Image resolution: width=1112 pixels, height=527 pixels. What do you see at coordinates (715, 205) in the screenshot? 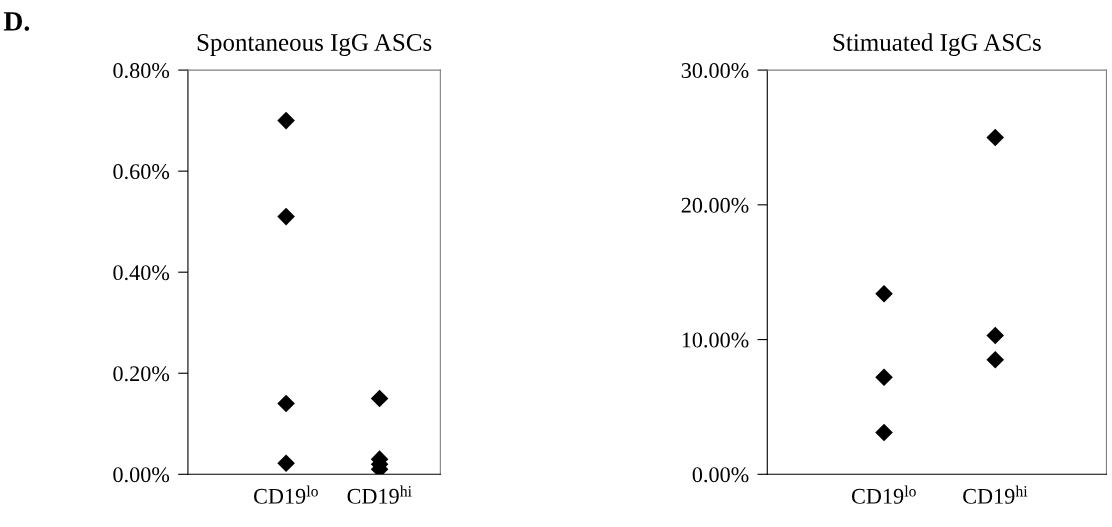
I see `y-tick-label: 20.00%` at bounding box center [715, 205].